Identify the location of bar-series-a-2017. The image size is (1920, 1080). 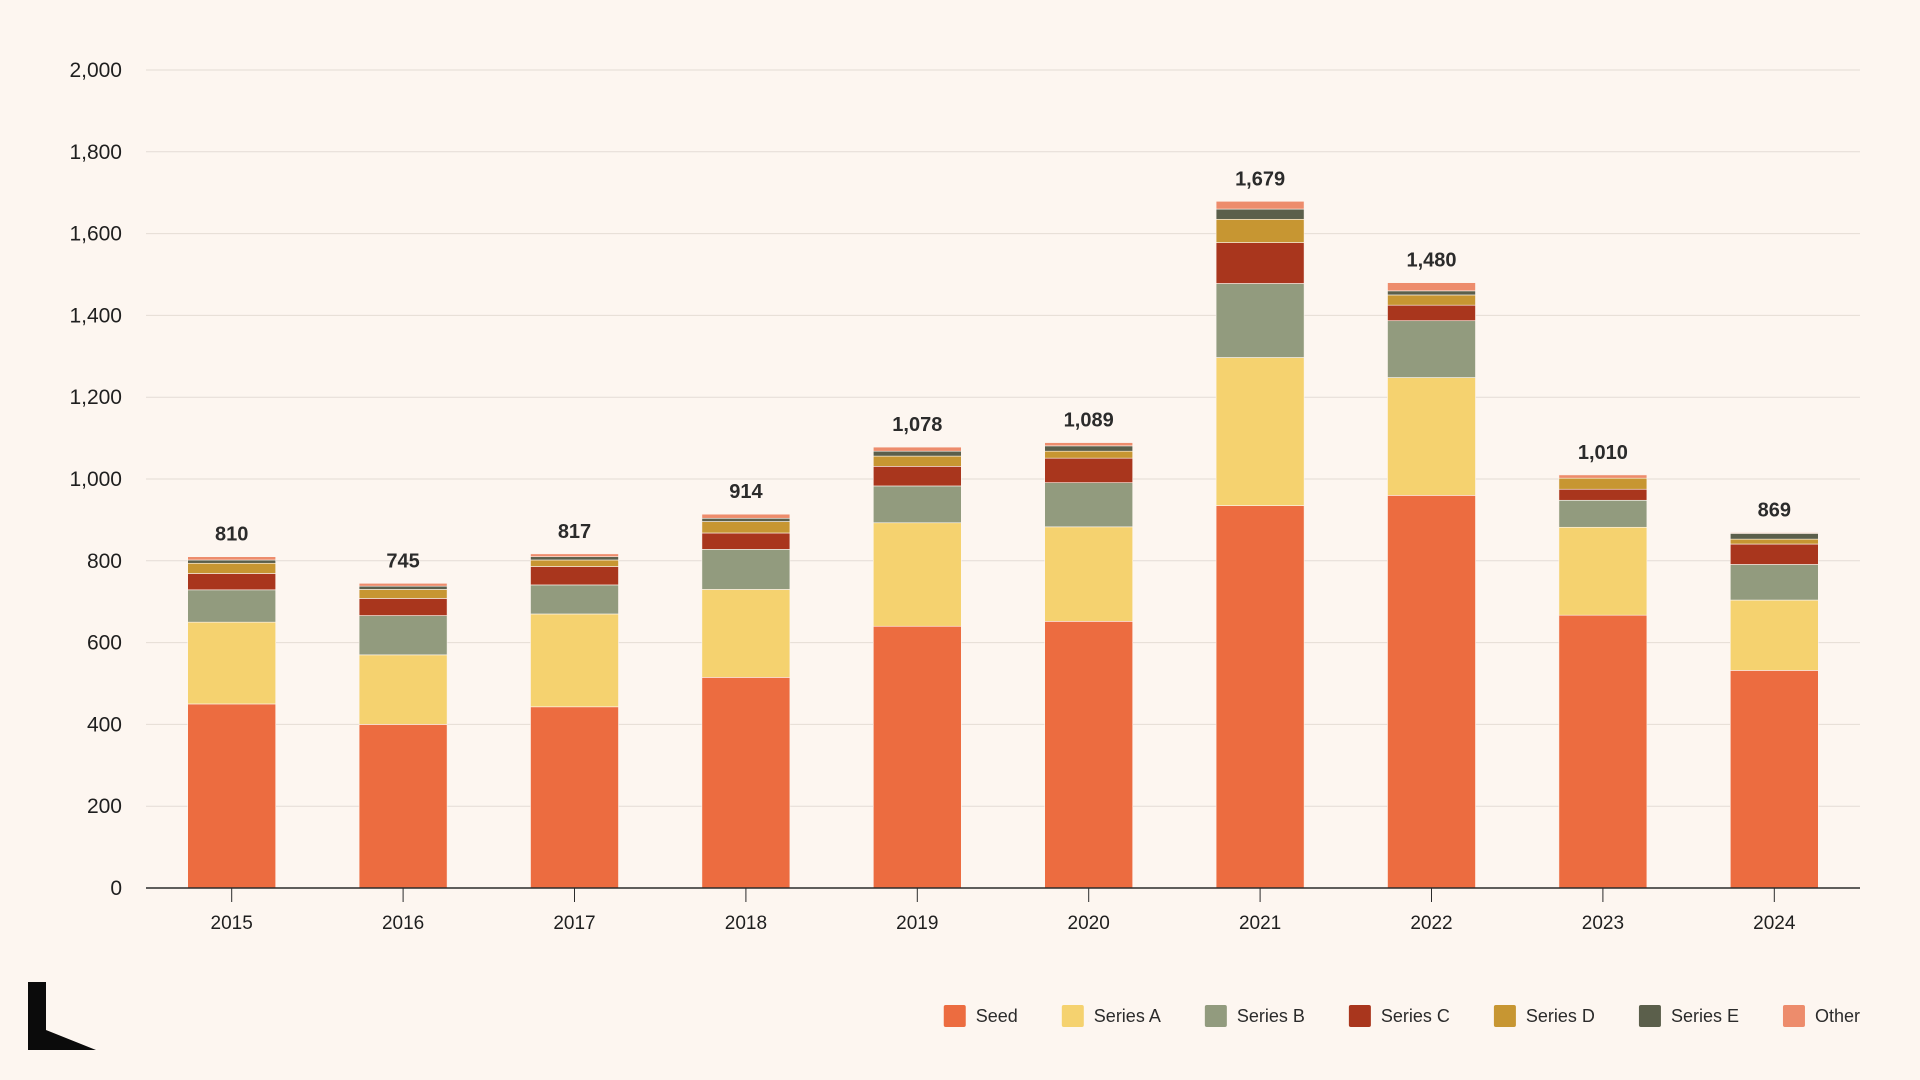
(574, 660).